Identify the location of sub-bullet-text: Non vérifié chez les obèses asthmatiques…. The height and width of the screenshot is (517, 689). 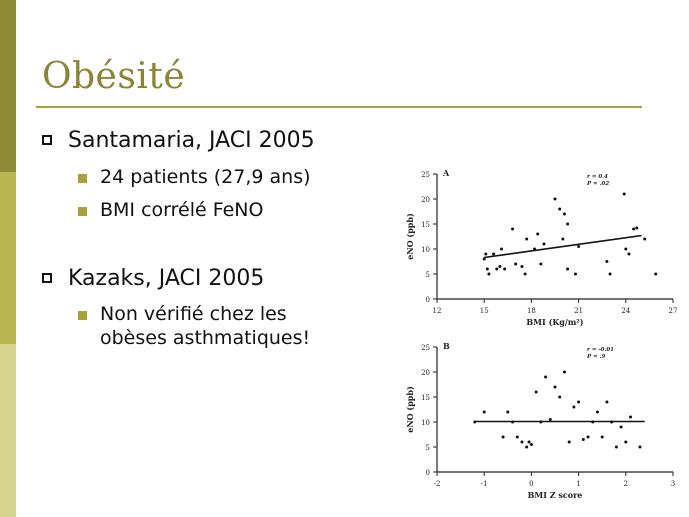
(205, 326).